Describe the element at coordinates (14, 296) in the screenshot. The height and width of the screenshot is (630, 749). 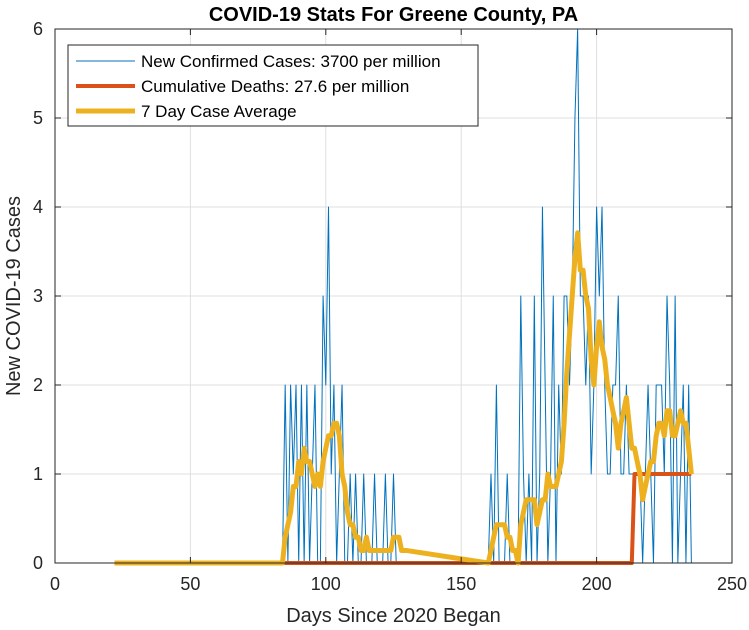
I see `y-axis-label: New COVID-19 Cases` at that location.